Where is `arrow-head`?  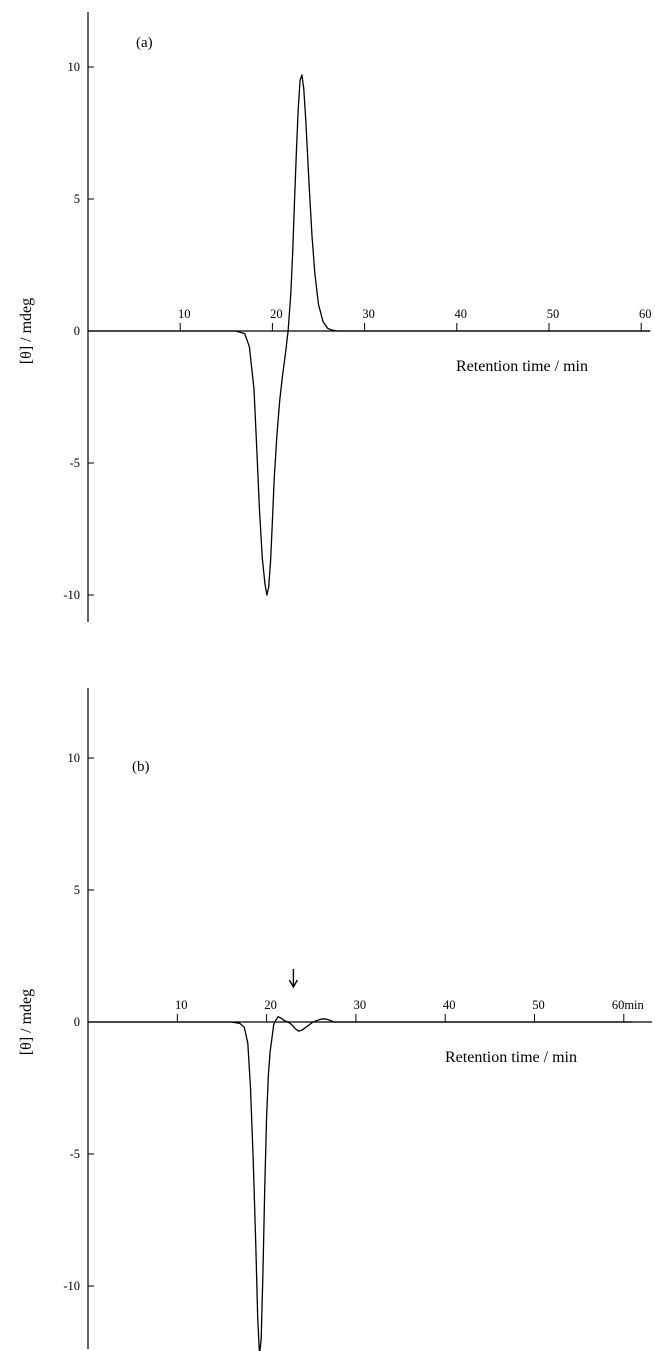
arrow-head is located at coordinates (293, 984).